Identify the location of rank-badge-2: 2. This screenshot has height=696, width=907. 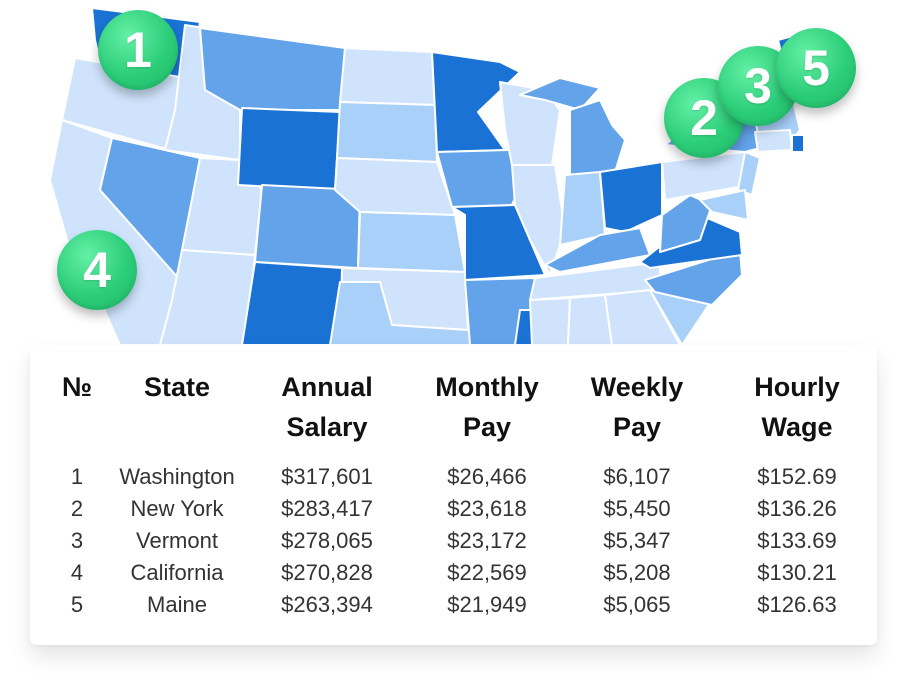
(704, 118).